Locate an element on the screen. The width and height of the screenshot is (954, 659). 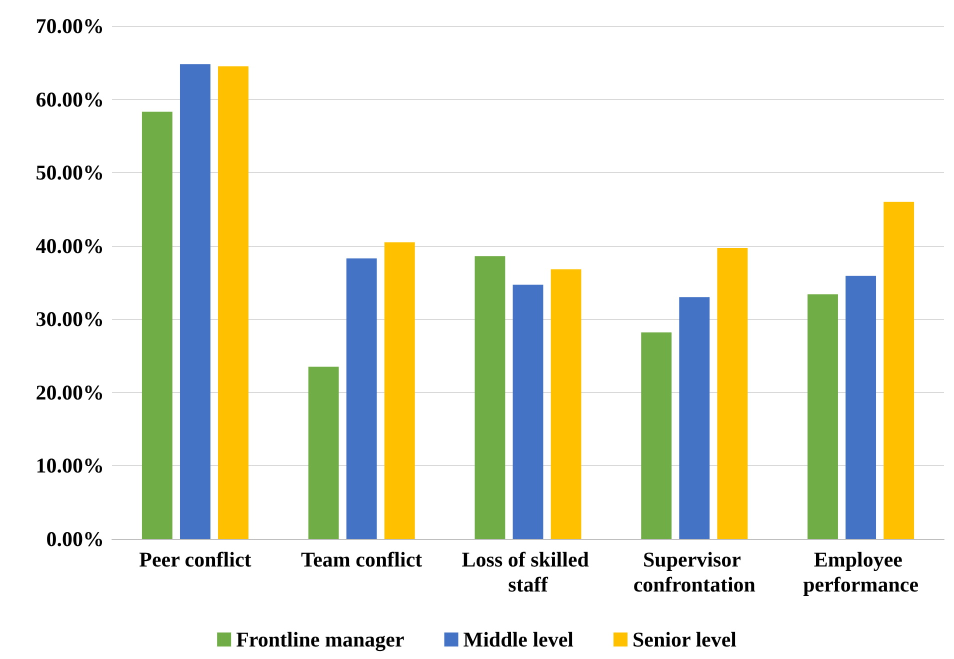
x-tick-label: Employee performance is located at coordinates (861, 572).